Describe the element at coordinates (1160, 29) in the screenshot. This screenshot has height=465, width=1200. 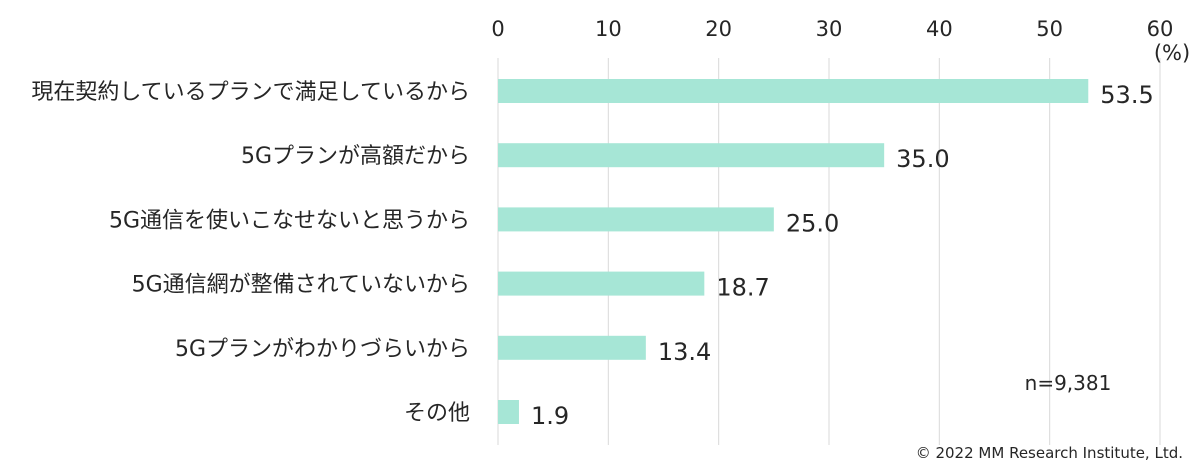
I see `x-tick-label: 60` at that location.